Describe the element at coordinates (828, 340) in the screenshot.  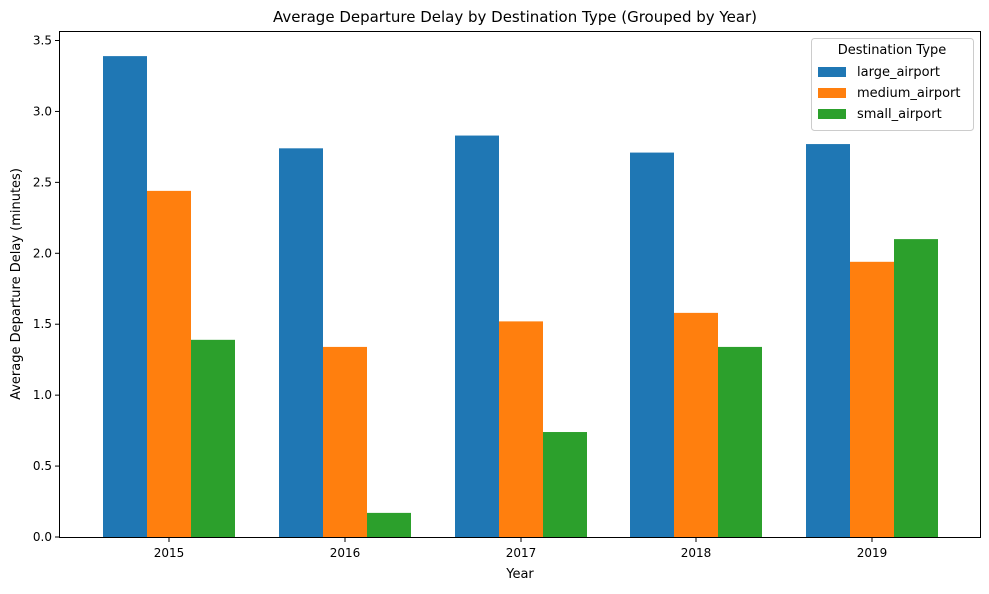
I see `bar-large_airport-2019` at that location.